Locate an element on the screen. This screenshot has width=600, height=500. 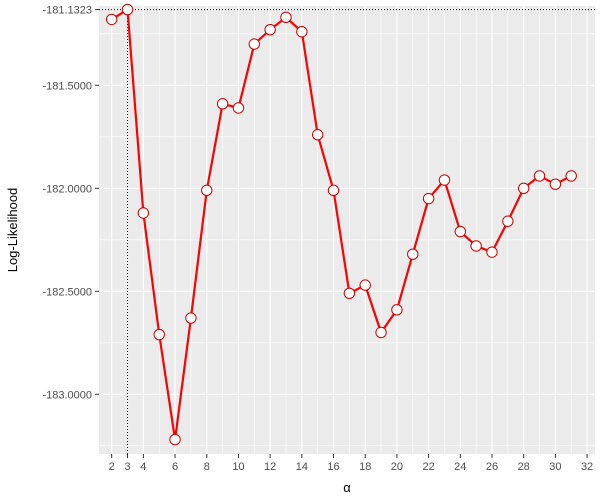
x-tick-label: 20 is located at coordinates (397, 467).